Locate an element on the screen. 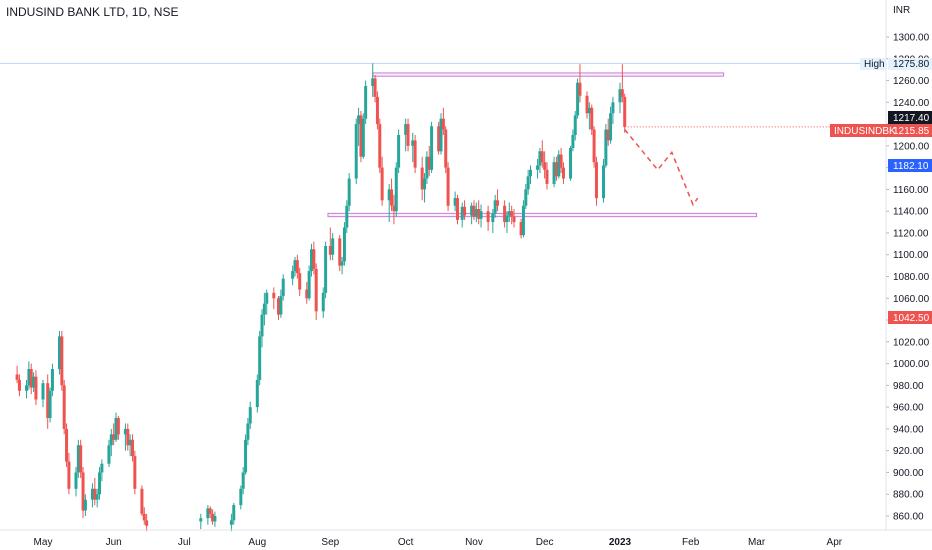 Image resolution: width=932 pixels, height=550 pixels. high-label-bg is located at coordinates (873, 64).